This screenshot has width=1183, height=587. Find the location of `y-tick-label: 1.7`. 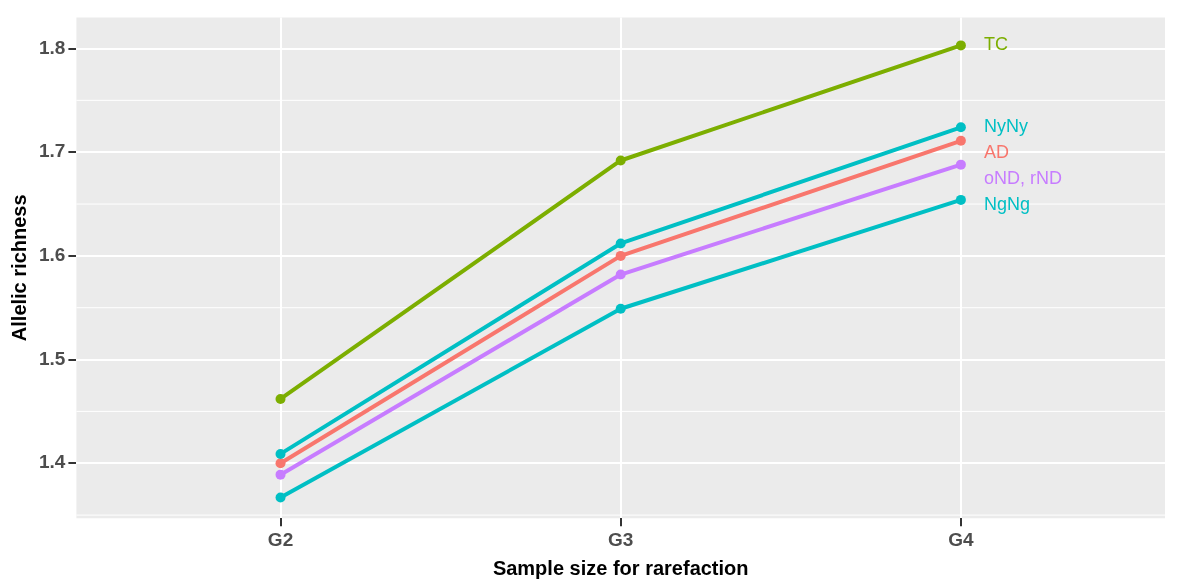

y-tick-label: 1.7 is located at coordinates (52, 151).